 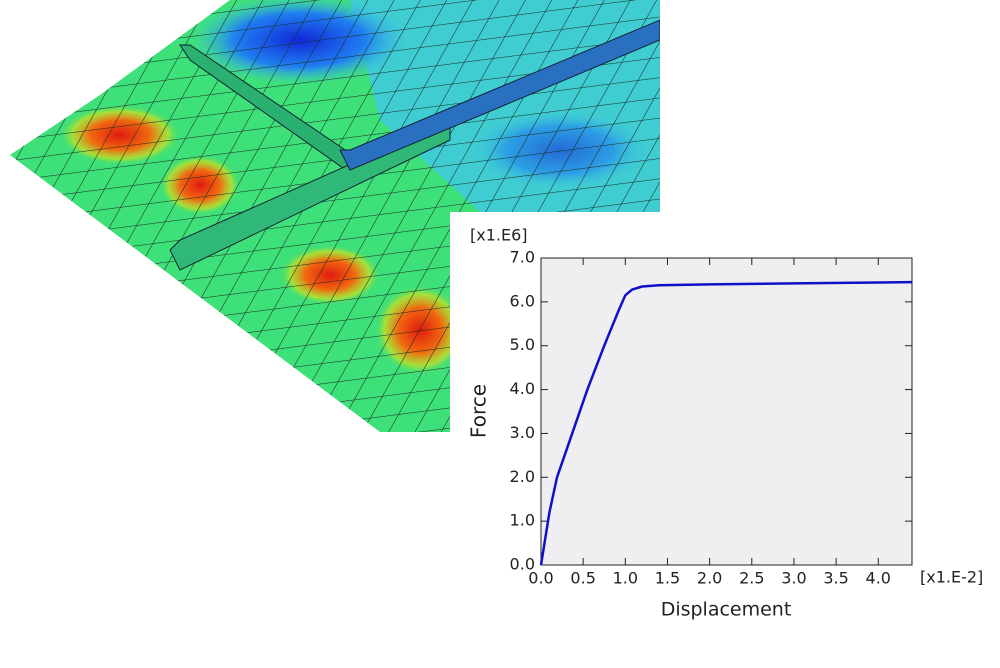 I want to click on y-tick-label: 3.0, so click(x=522, y=432).